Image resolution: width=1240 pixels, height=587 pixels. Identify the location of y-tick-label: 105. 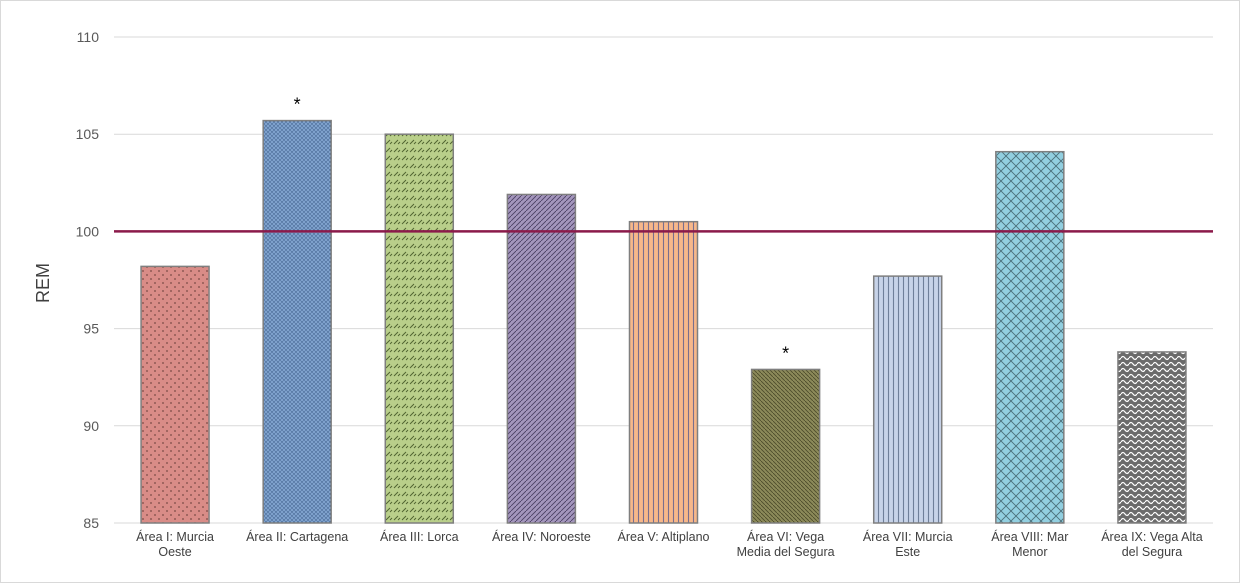
(88, 134).